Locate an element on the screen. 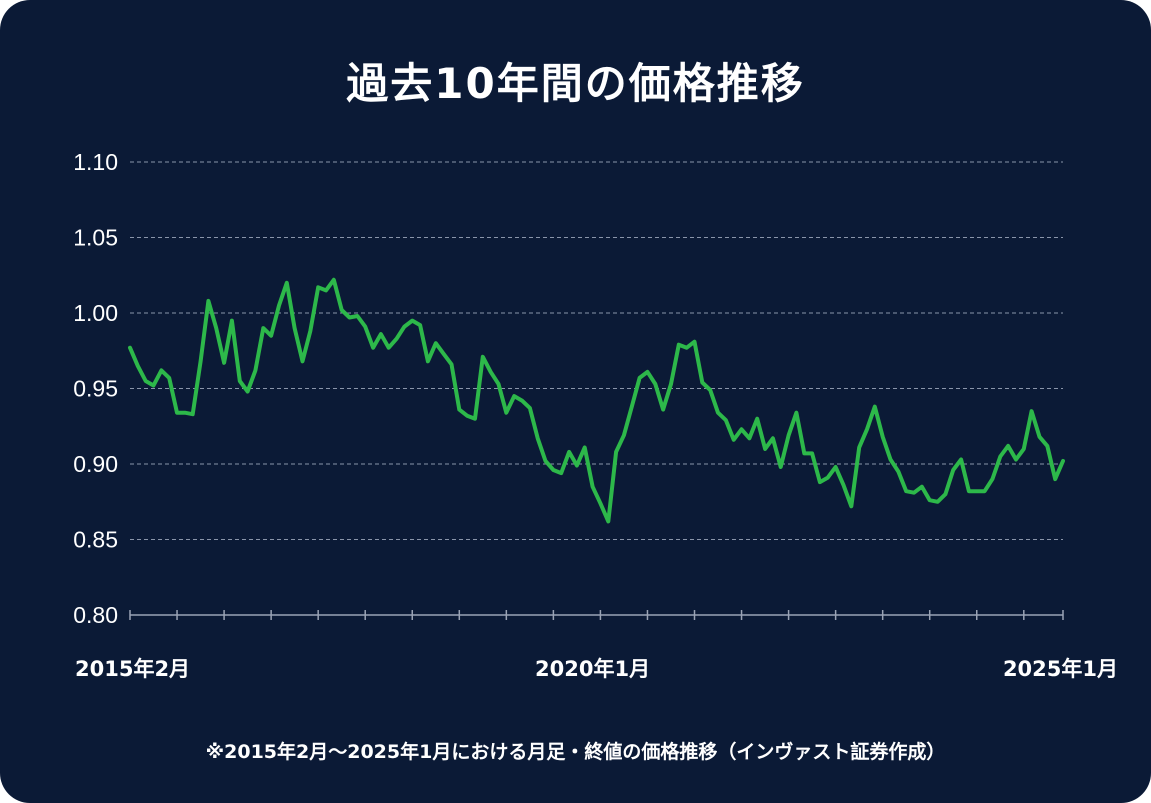 The image size is (1151, 803). y-tick-label: 0.95 is located at coordinates (95, 389).